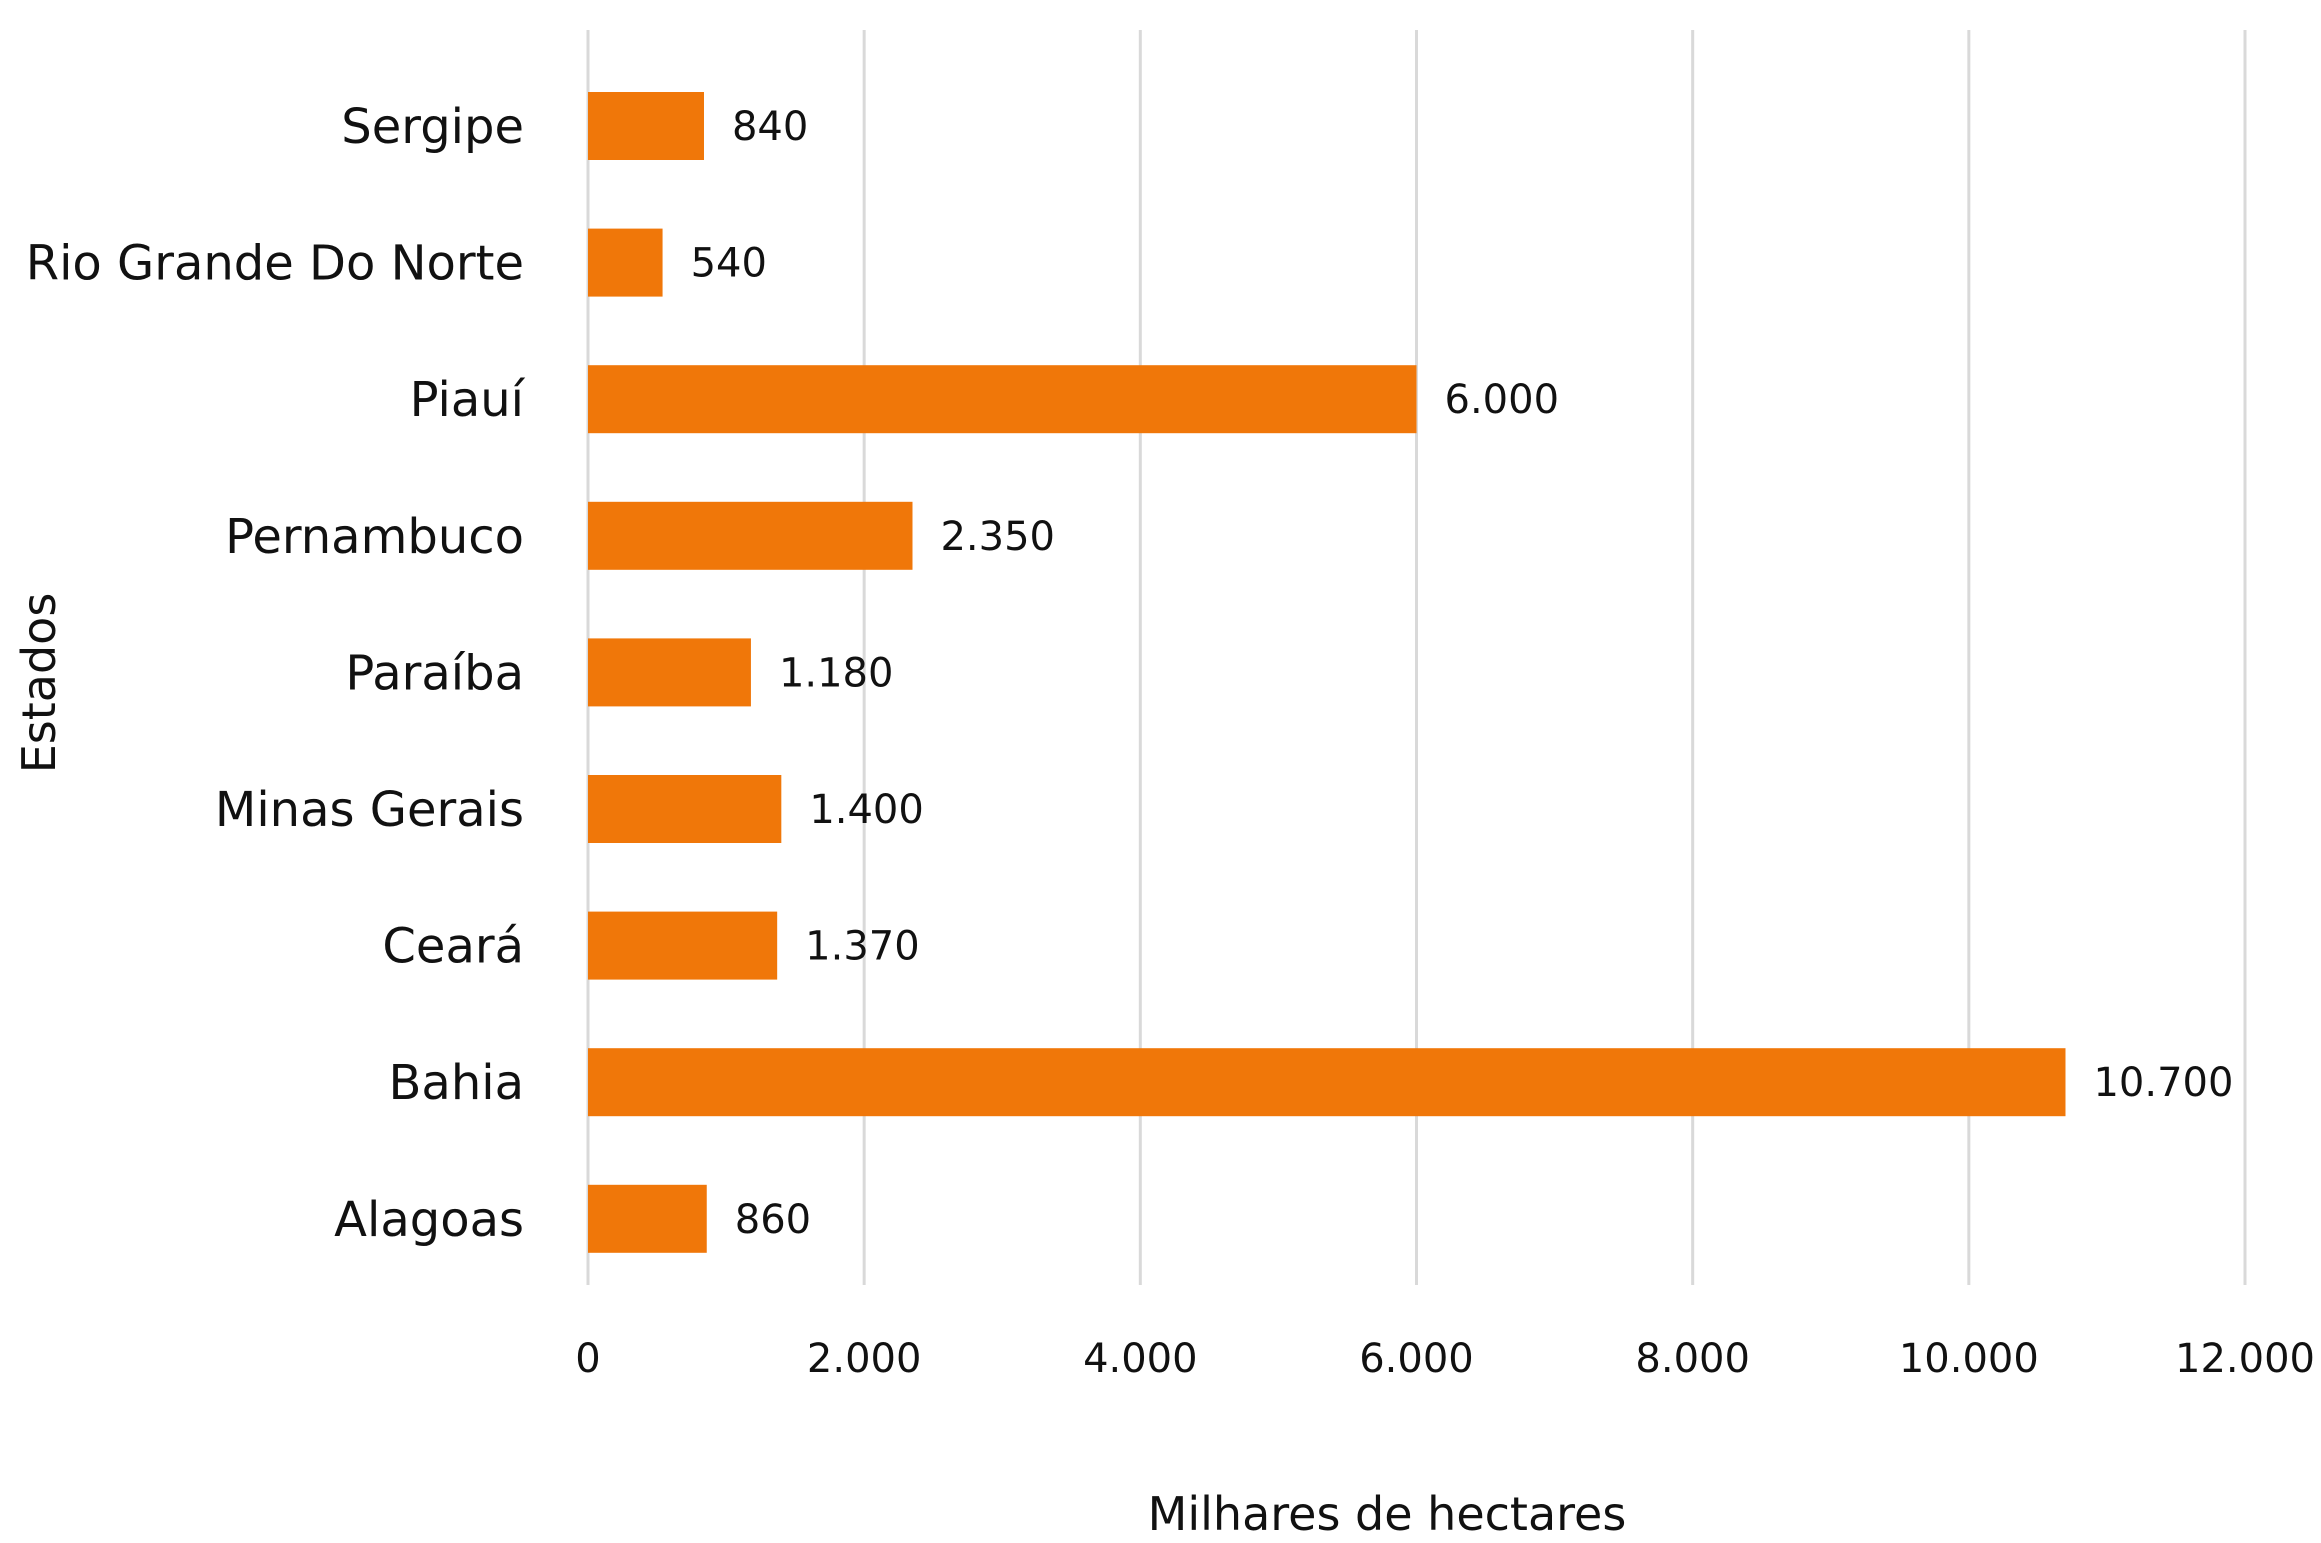  Describe the element at coordinates (2245, 1359) in the screenshot. I see `x-tick-label: 12.000` at that location.